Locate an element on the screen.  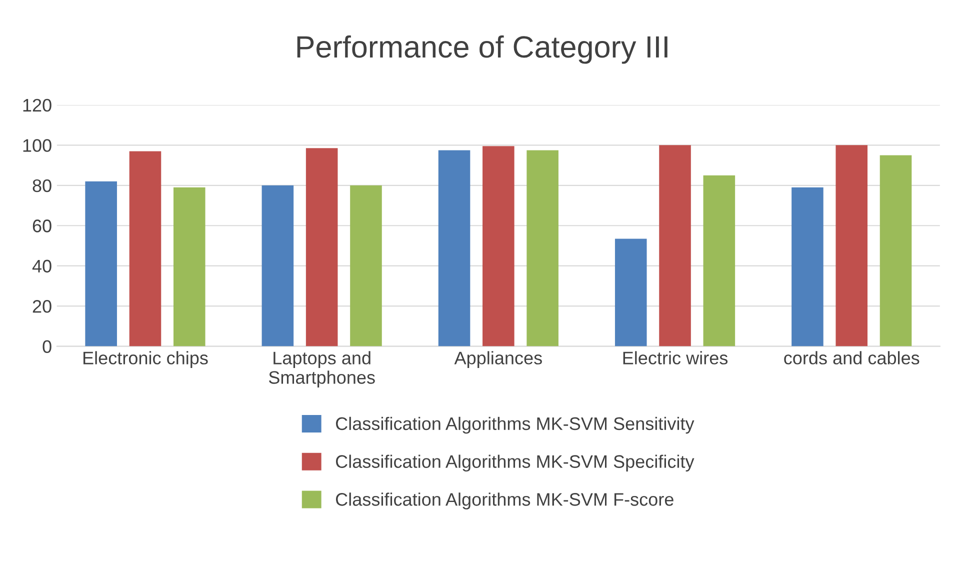
y-tick-label: 20 is located at coordinates (42, 306).